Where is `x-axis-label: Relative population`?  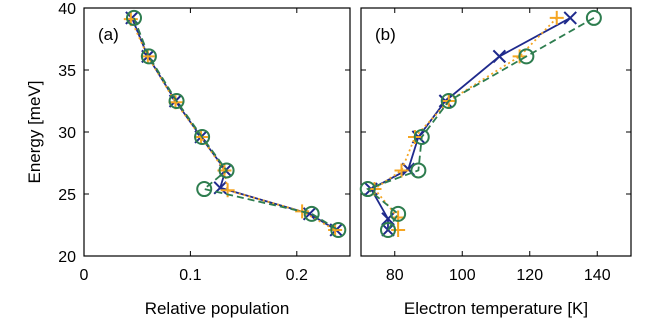 x-axis-label: Relative population is located at coordinates (217, 308).